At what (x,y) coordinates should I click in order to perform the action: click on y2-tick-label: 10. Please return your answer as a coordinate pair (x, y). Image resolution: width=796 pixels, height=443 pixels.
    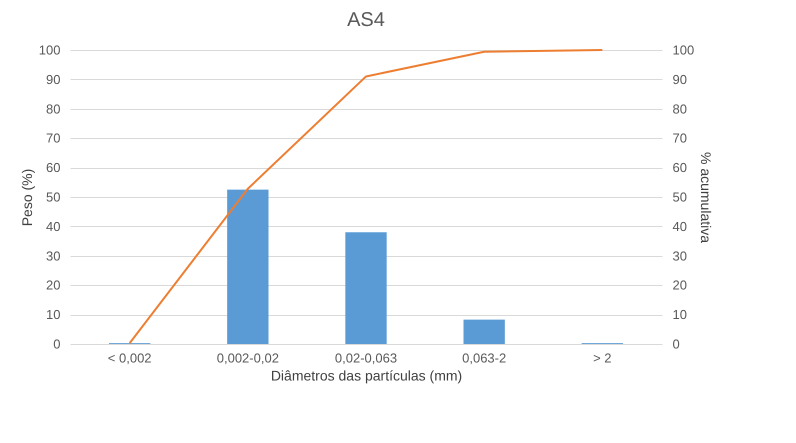
    Looking at the image, I should click on (679, 314).